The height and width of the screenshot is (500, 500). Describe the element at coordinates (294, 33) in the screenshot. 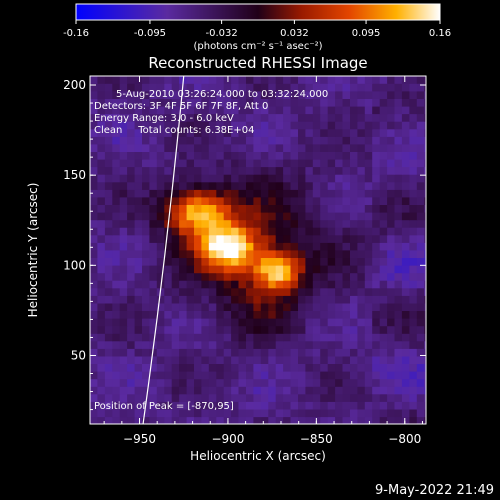

I see `colorbar-tick-label: 0.032` at that location.